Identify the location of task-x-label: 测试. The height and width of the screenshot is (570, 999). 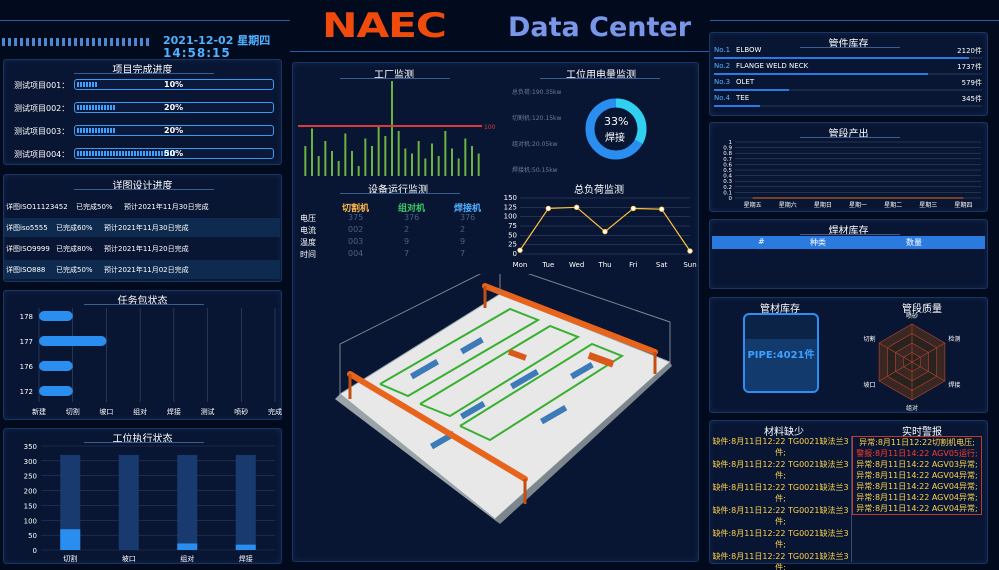
(208, 411).